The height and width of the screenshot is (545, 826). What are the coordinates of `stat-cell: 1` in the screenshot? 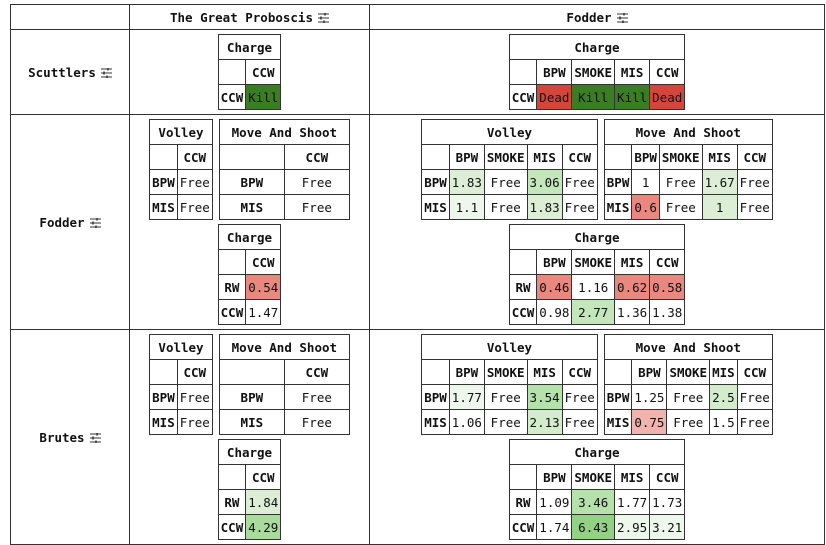 It's located at (719, 207).